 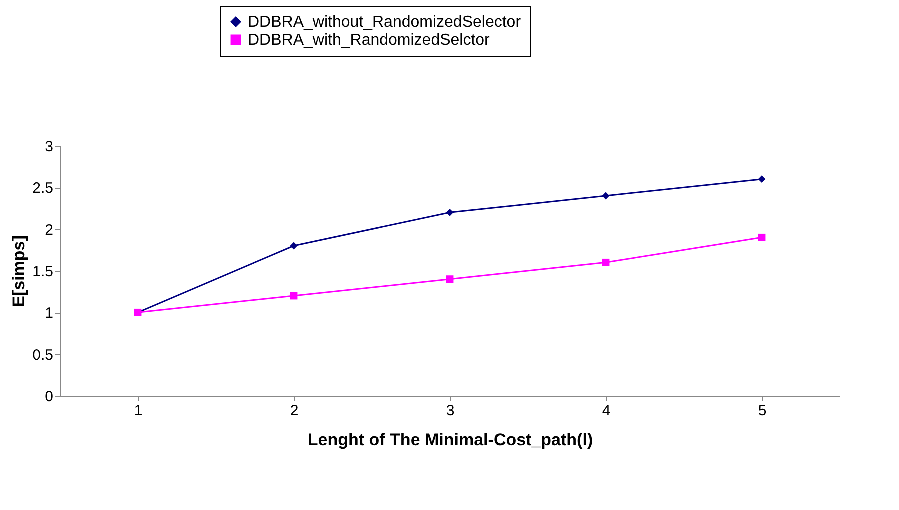 What do you see at coordinates (762, 411) in the screenshot?
I see `x-tick-label: 5` at bounding box center [762, 411].